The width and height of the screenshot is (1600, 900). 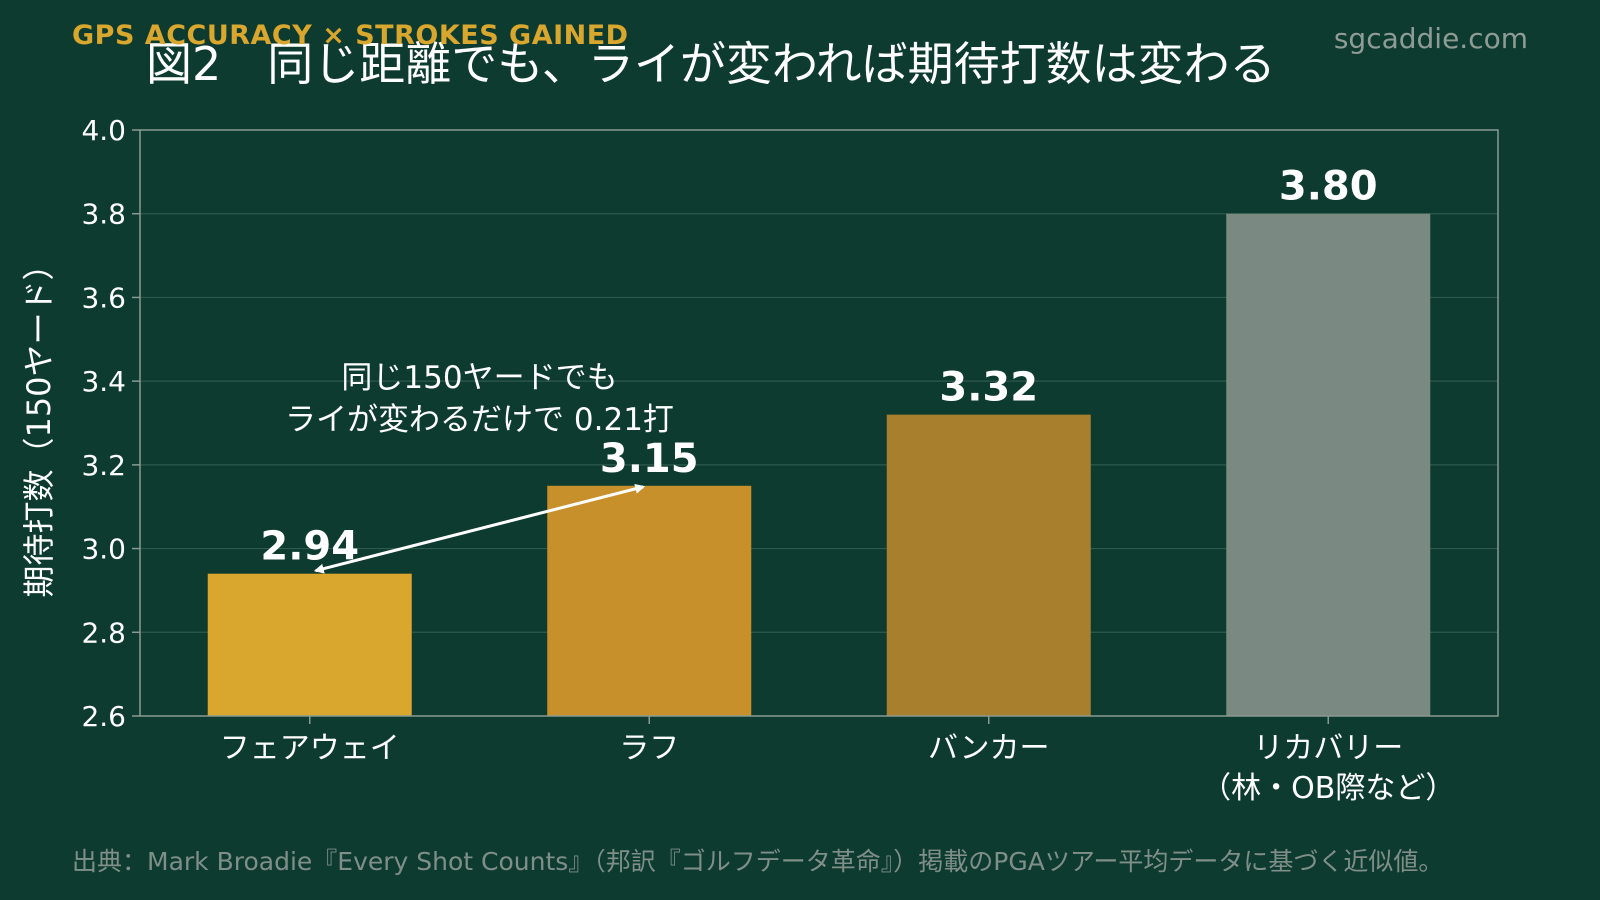 What do you see at coordinates (479, 378) in the screenshot?
I see `annotation-text: 同じ150ヤードでも` at bounding box center [479, 378].